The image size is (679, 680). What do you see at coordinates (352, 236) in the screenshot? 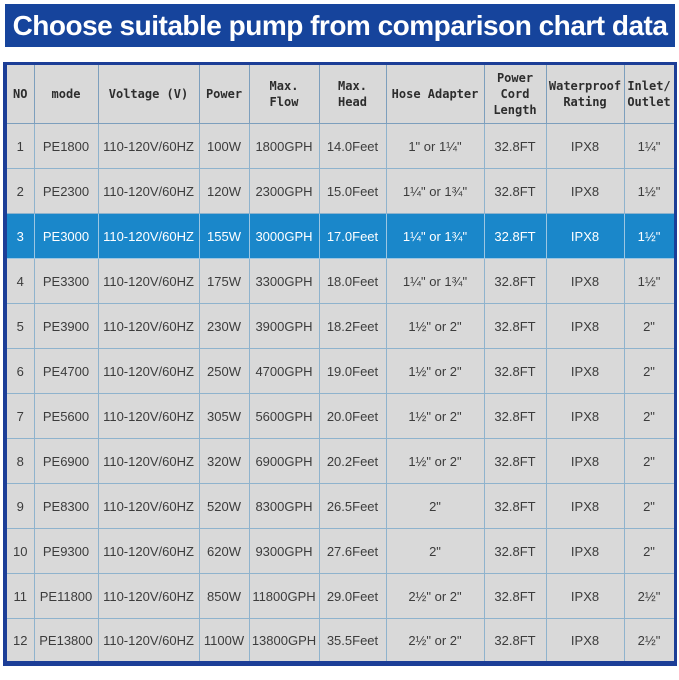
I see `table-cell: 17.0Feet` at bounding box center [352, 236].